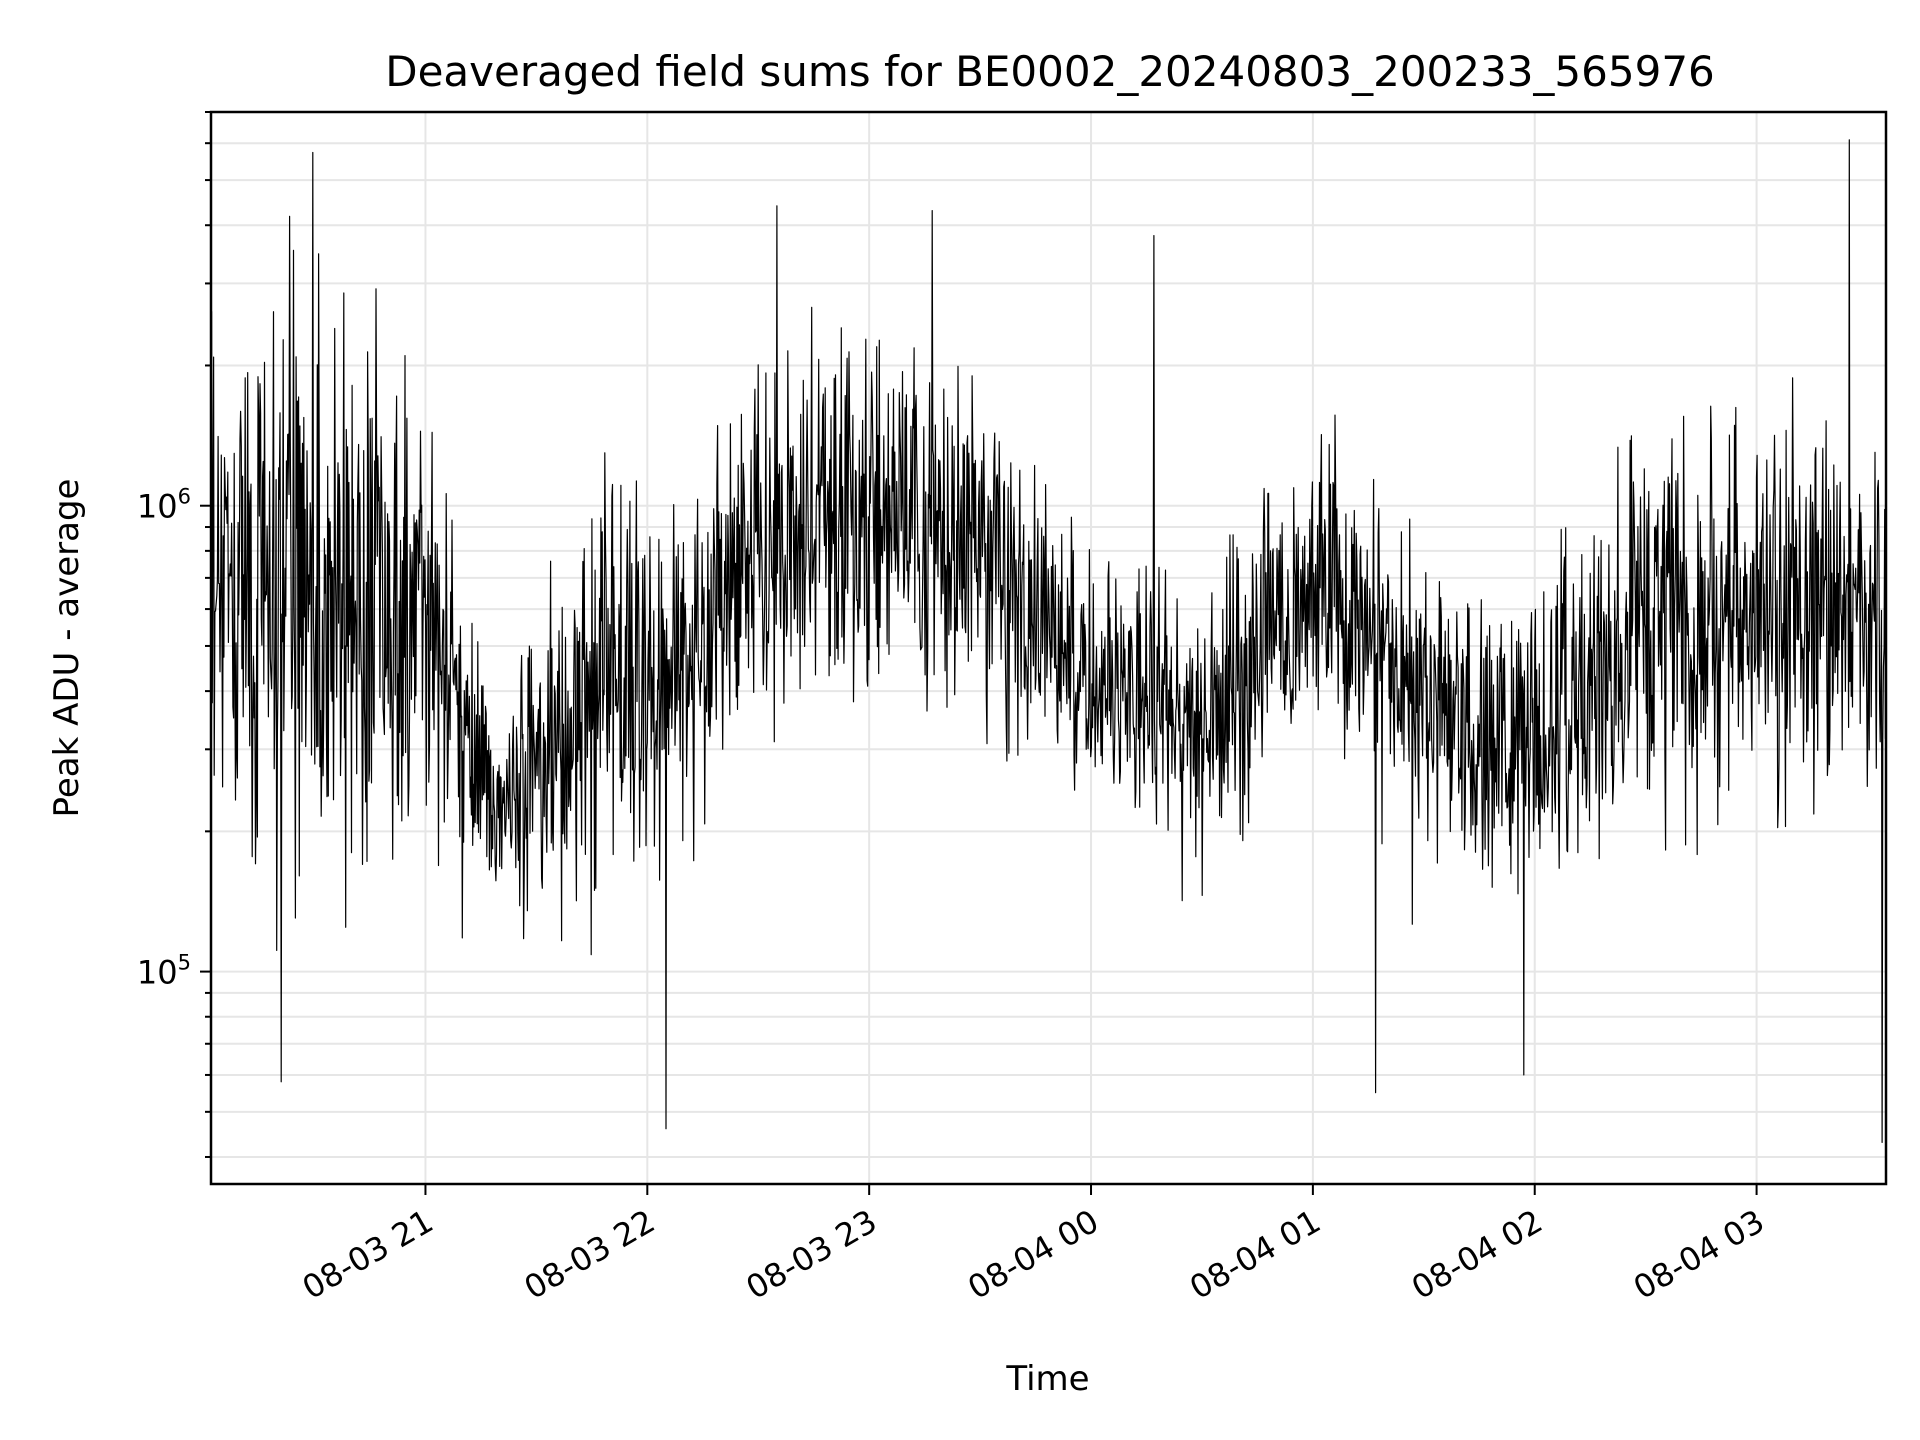 This screenshot has width=1920, height=1440. Describe the element at coordinates (590, 1254) in the screenshot. I see `x-tick-label: 08-03 22` at that location.